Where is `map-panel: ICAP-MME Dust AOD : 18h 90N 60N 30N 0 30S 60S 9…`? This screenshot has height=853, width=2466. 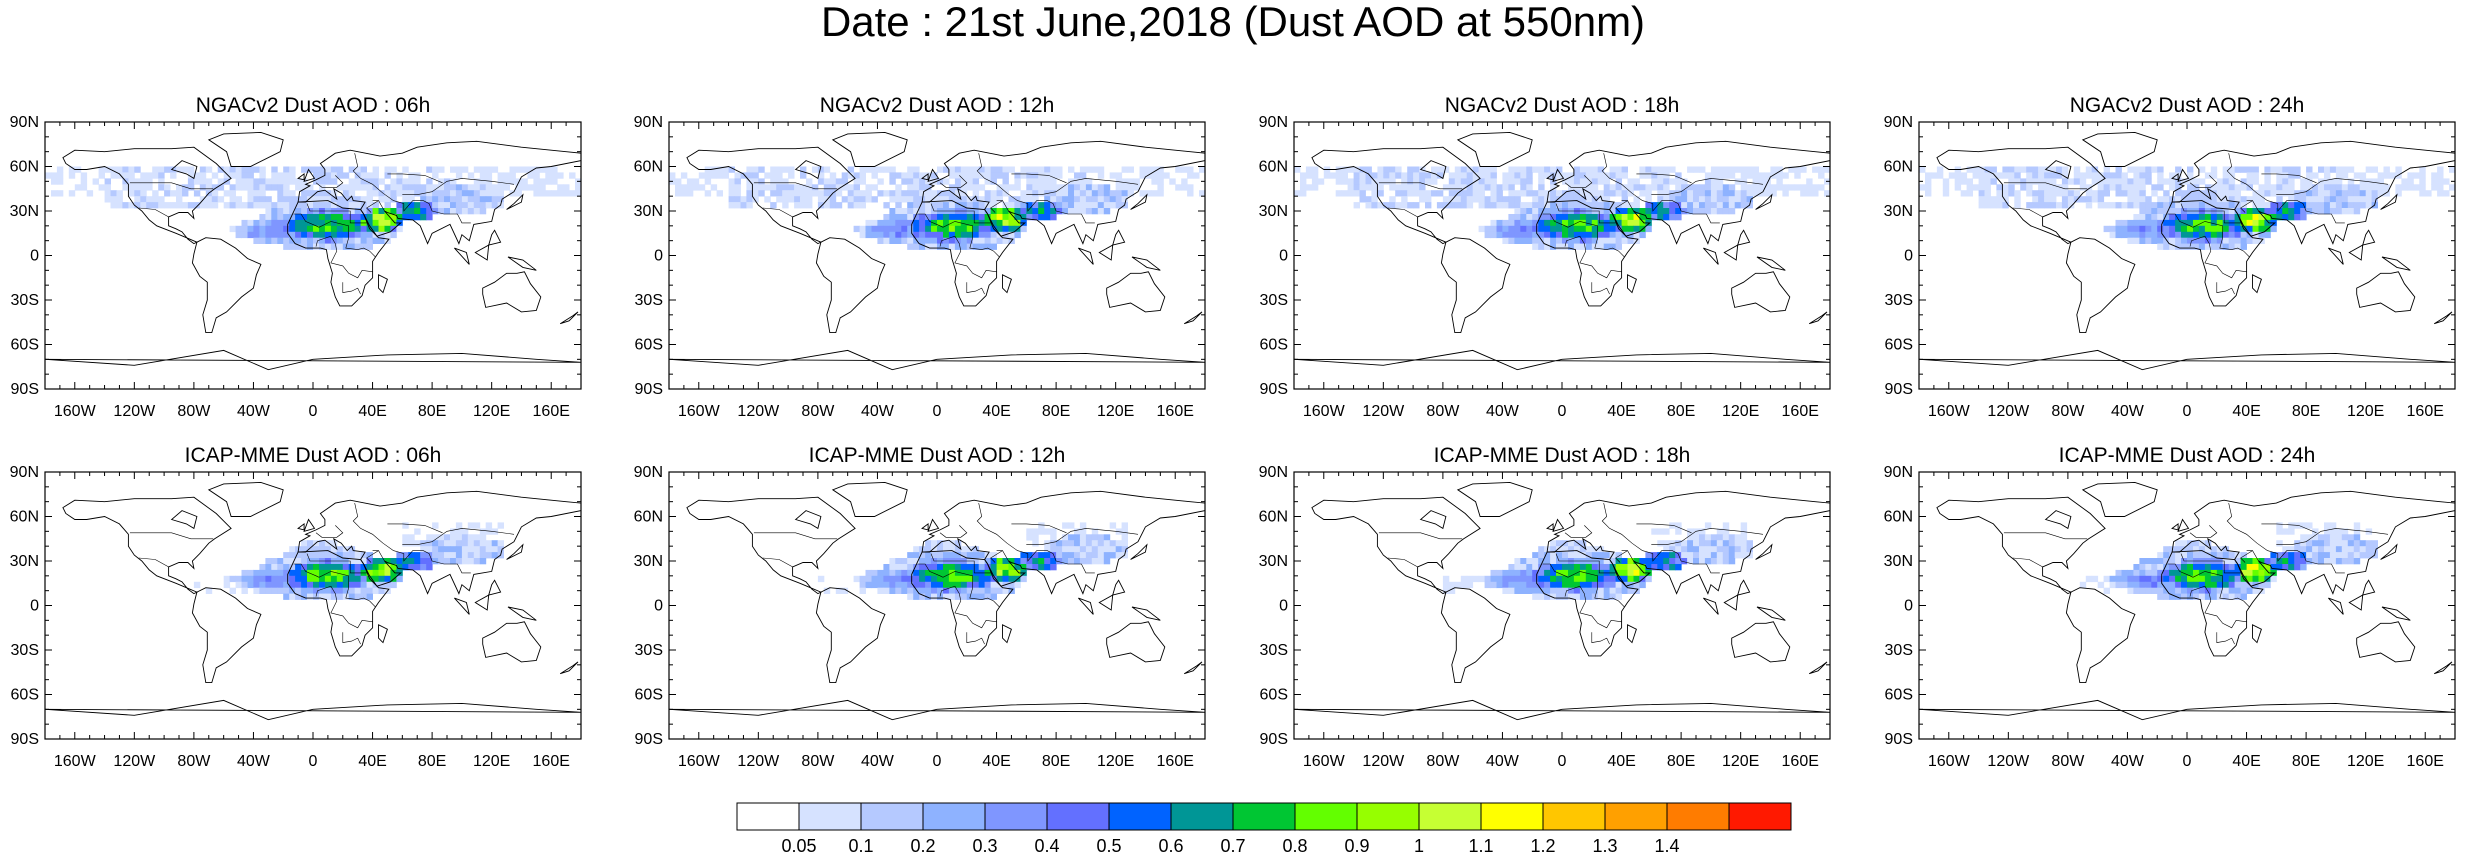
map-panel: ICAP-MME Dust AOD : 18h 90N 60N 30N 0 30S 60S 9… is located at coordinates (1545, 607).